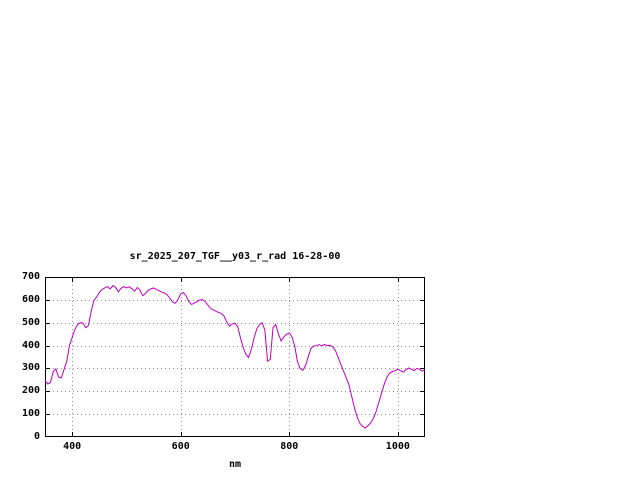 This screenshot has height=480, width=640. Describe the element at coordinates (397, 446) in the screenshot. I see `x-tick-label: 1000` at that location.